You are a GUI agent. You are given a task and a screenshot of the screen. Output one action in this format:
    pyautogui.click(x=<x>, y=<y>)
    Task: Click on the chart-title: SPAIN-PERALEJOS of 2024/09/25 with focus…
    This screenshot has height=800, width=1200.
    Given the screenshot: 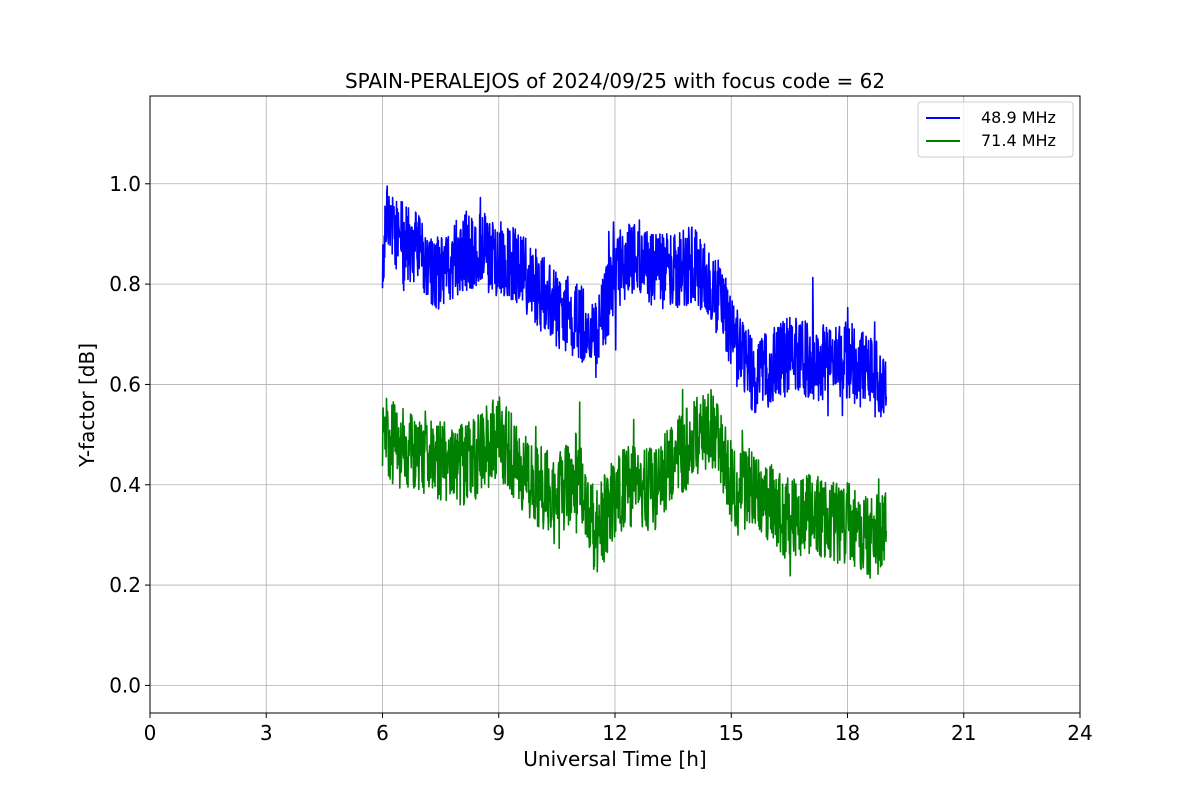 What is the action you would take?
    pyautogui.click(x=615, y=81)
    